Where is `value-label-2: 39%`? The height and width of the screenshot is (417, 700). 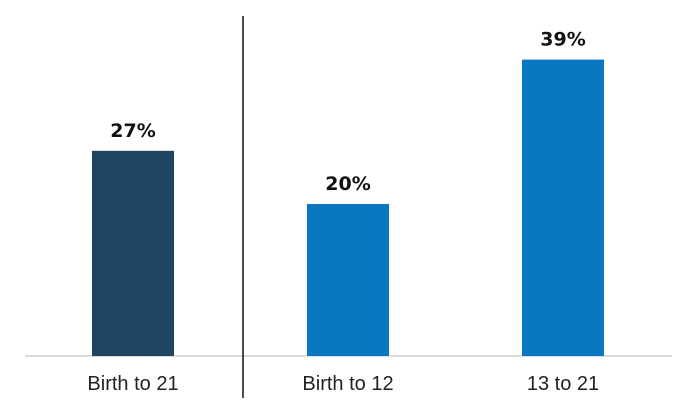
value-label-2: 39% is located at coordinates (562, 40).